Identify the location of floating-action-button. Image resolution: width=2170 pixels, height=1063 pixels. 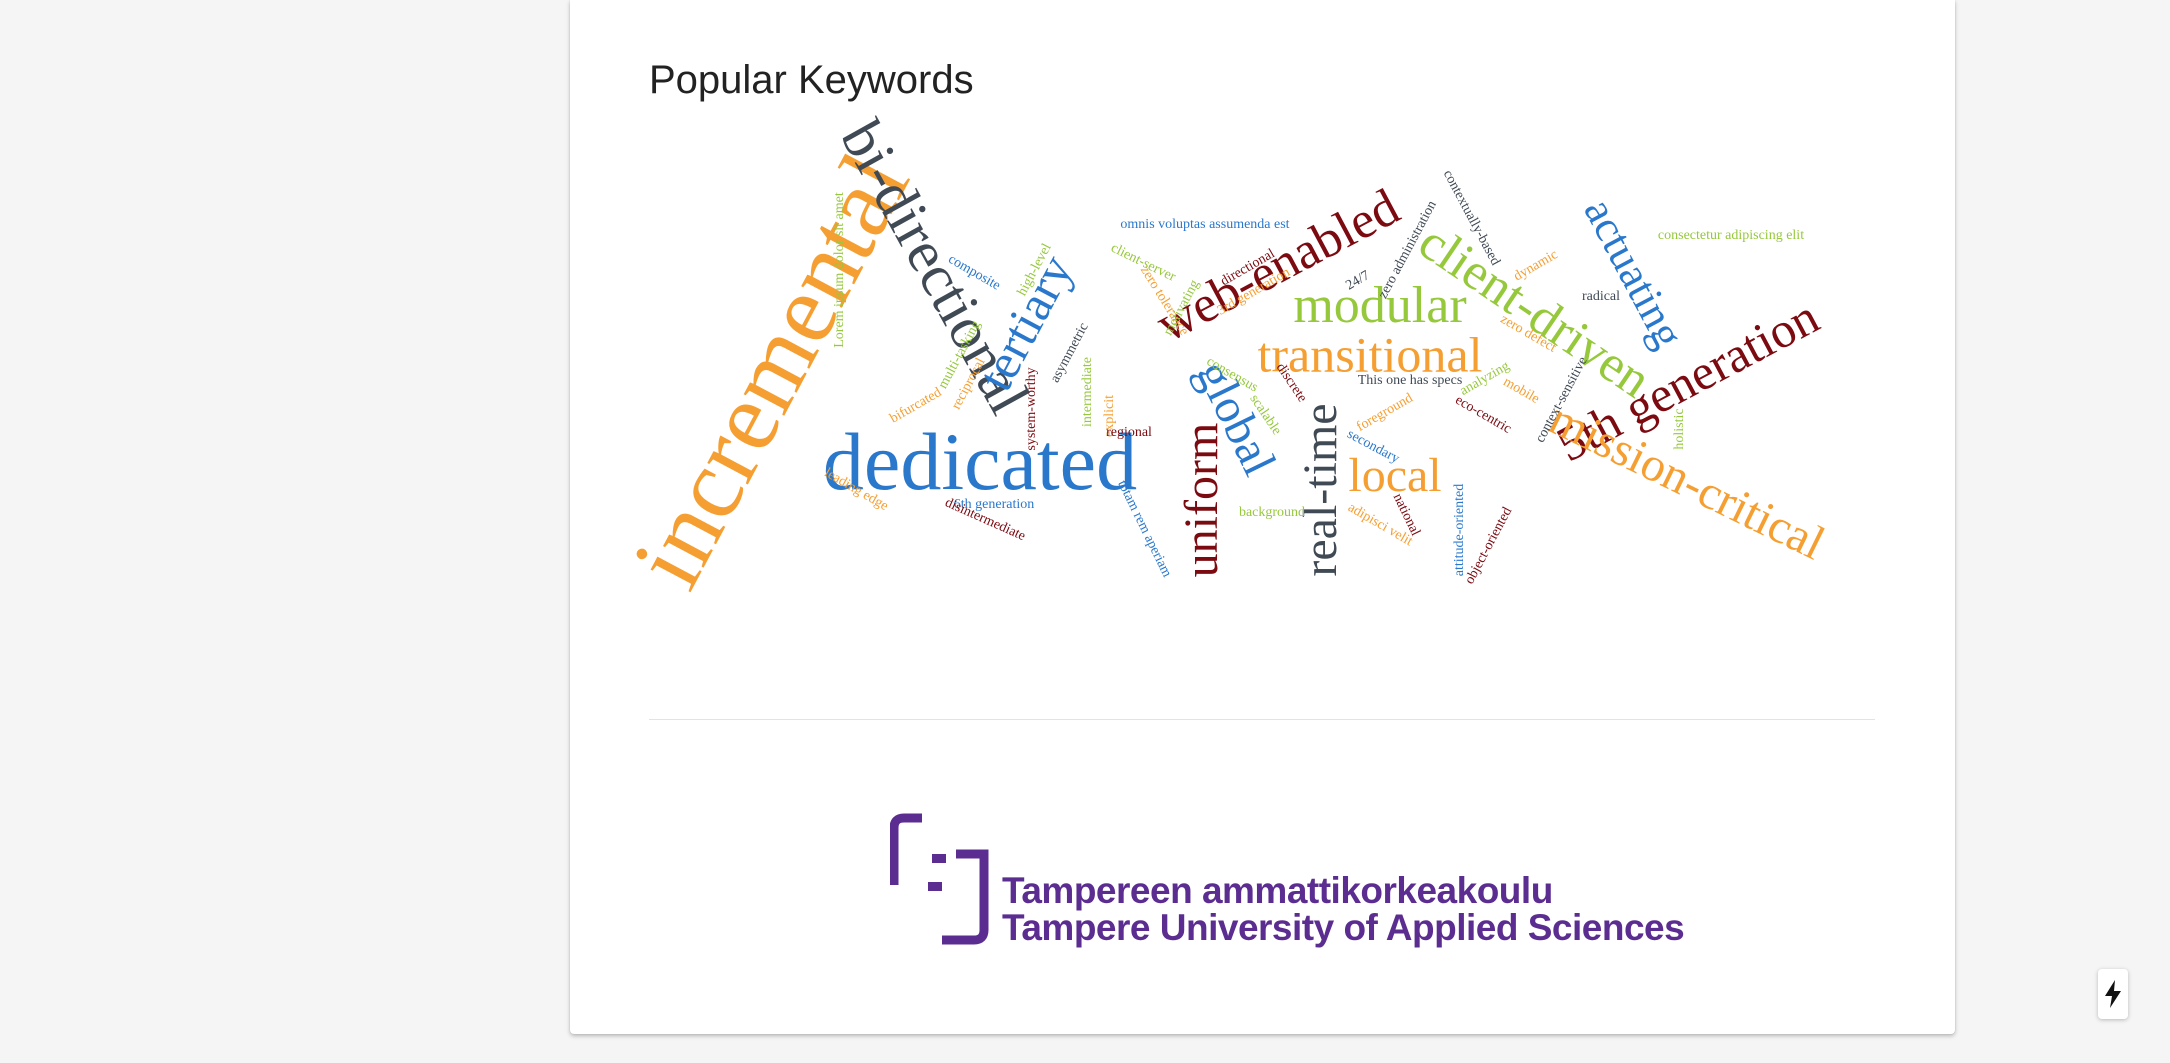
(2113, 994).